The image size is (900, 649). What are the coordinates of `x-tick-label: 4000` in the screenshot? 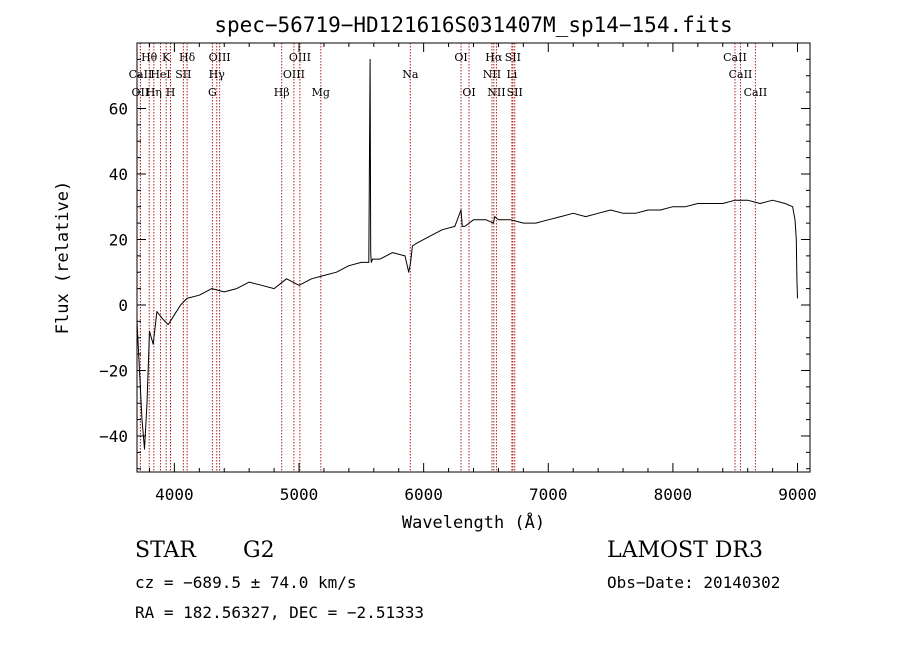 It's located at (174, 494).